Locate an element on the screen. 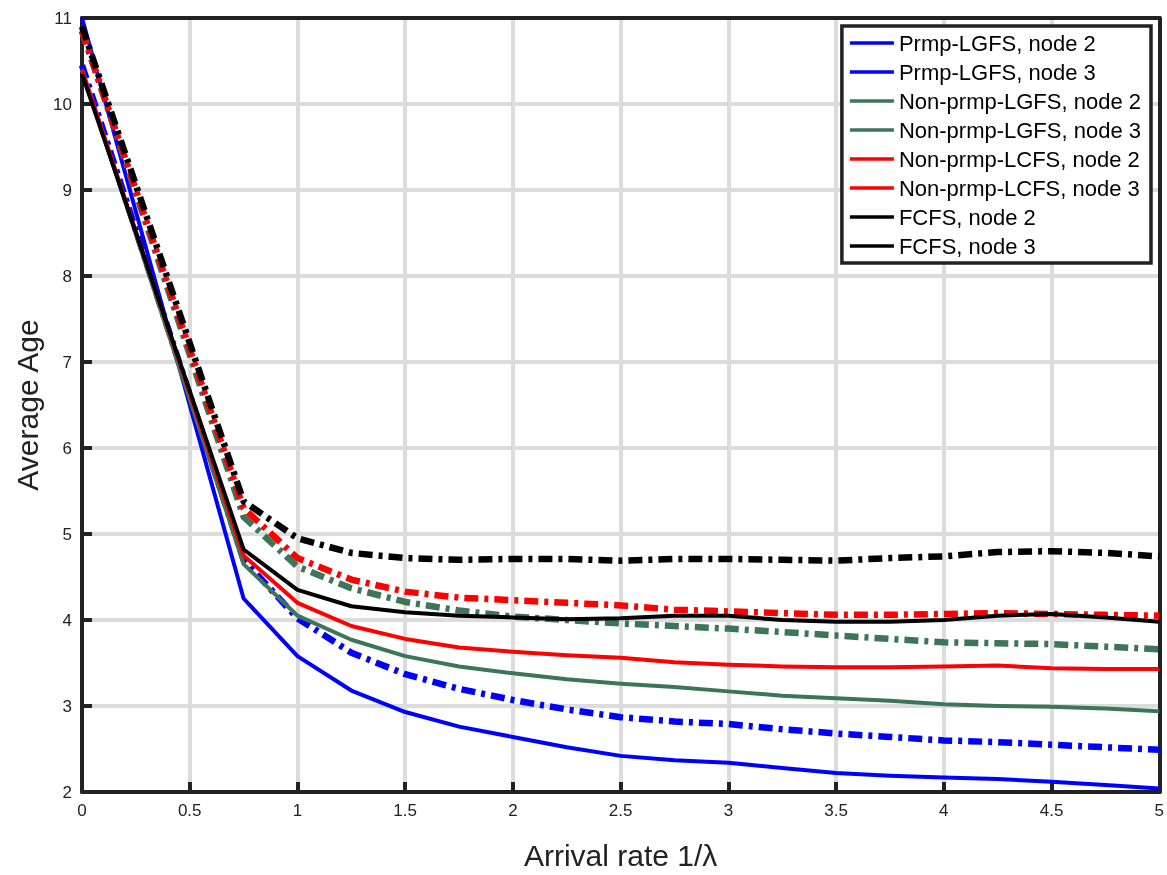  x-tick-label: 3.5 is located at coordinates (836, 810).